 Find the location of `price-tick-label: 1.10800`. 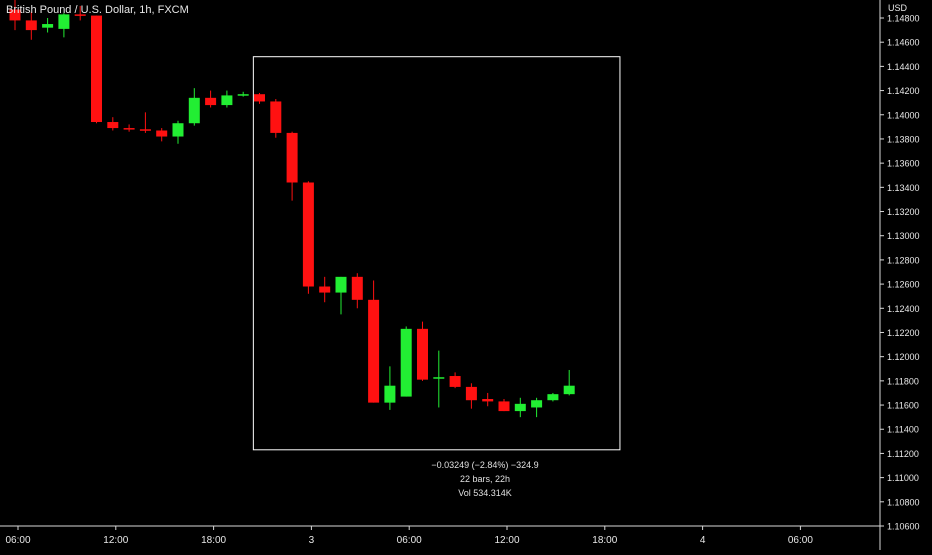

price-tick-label: 1.10800 is located at coordinates (903, 502).